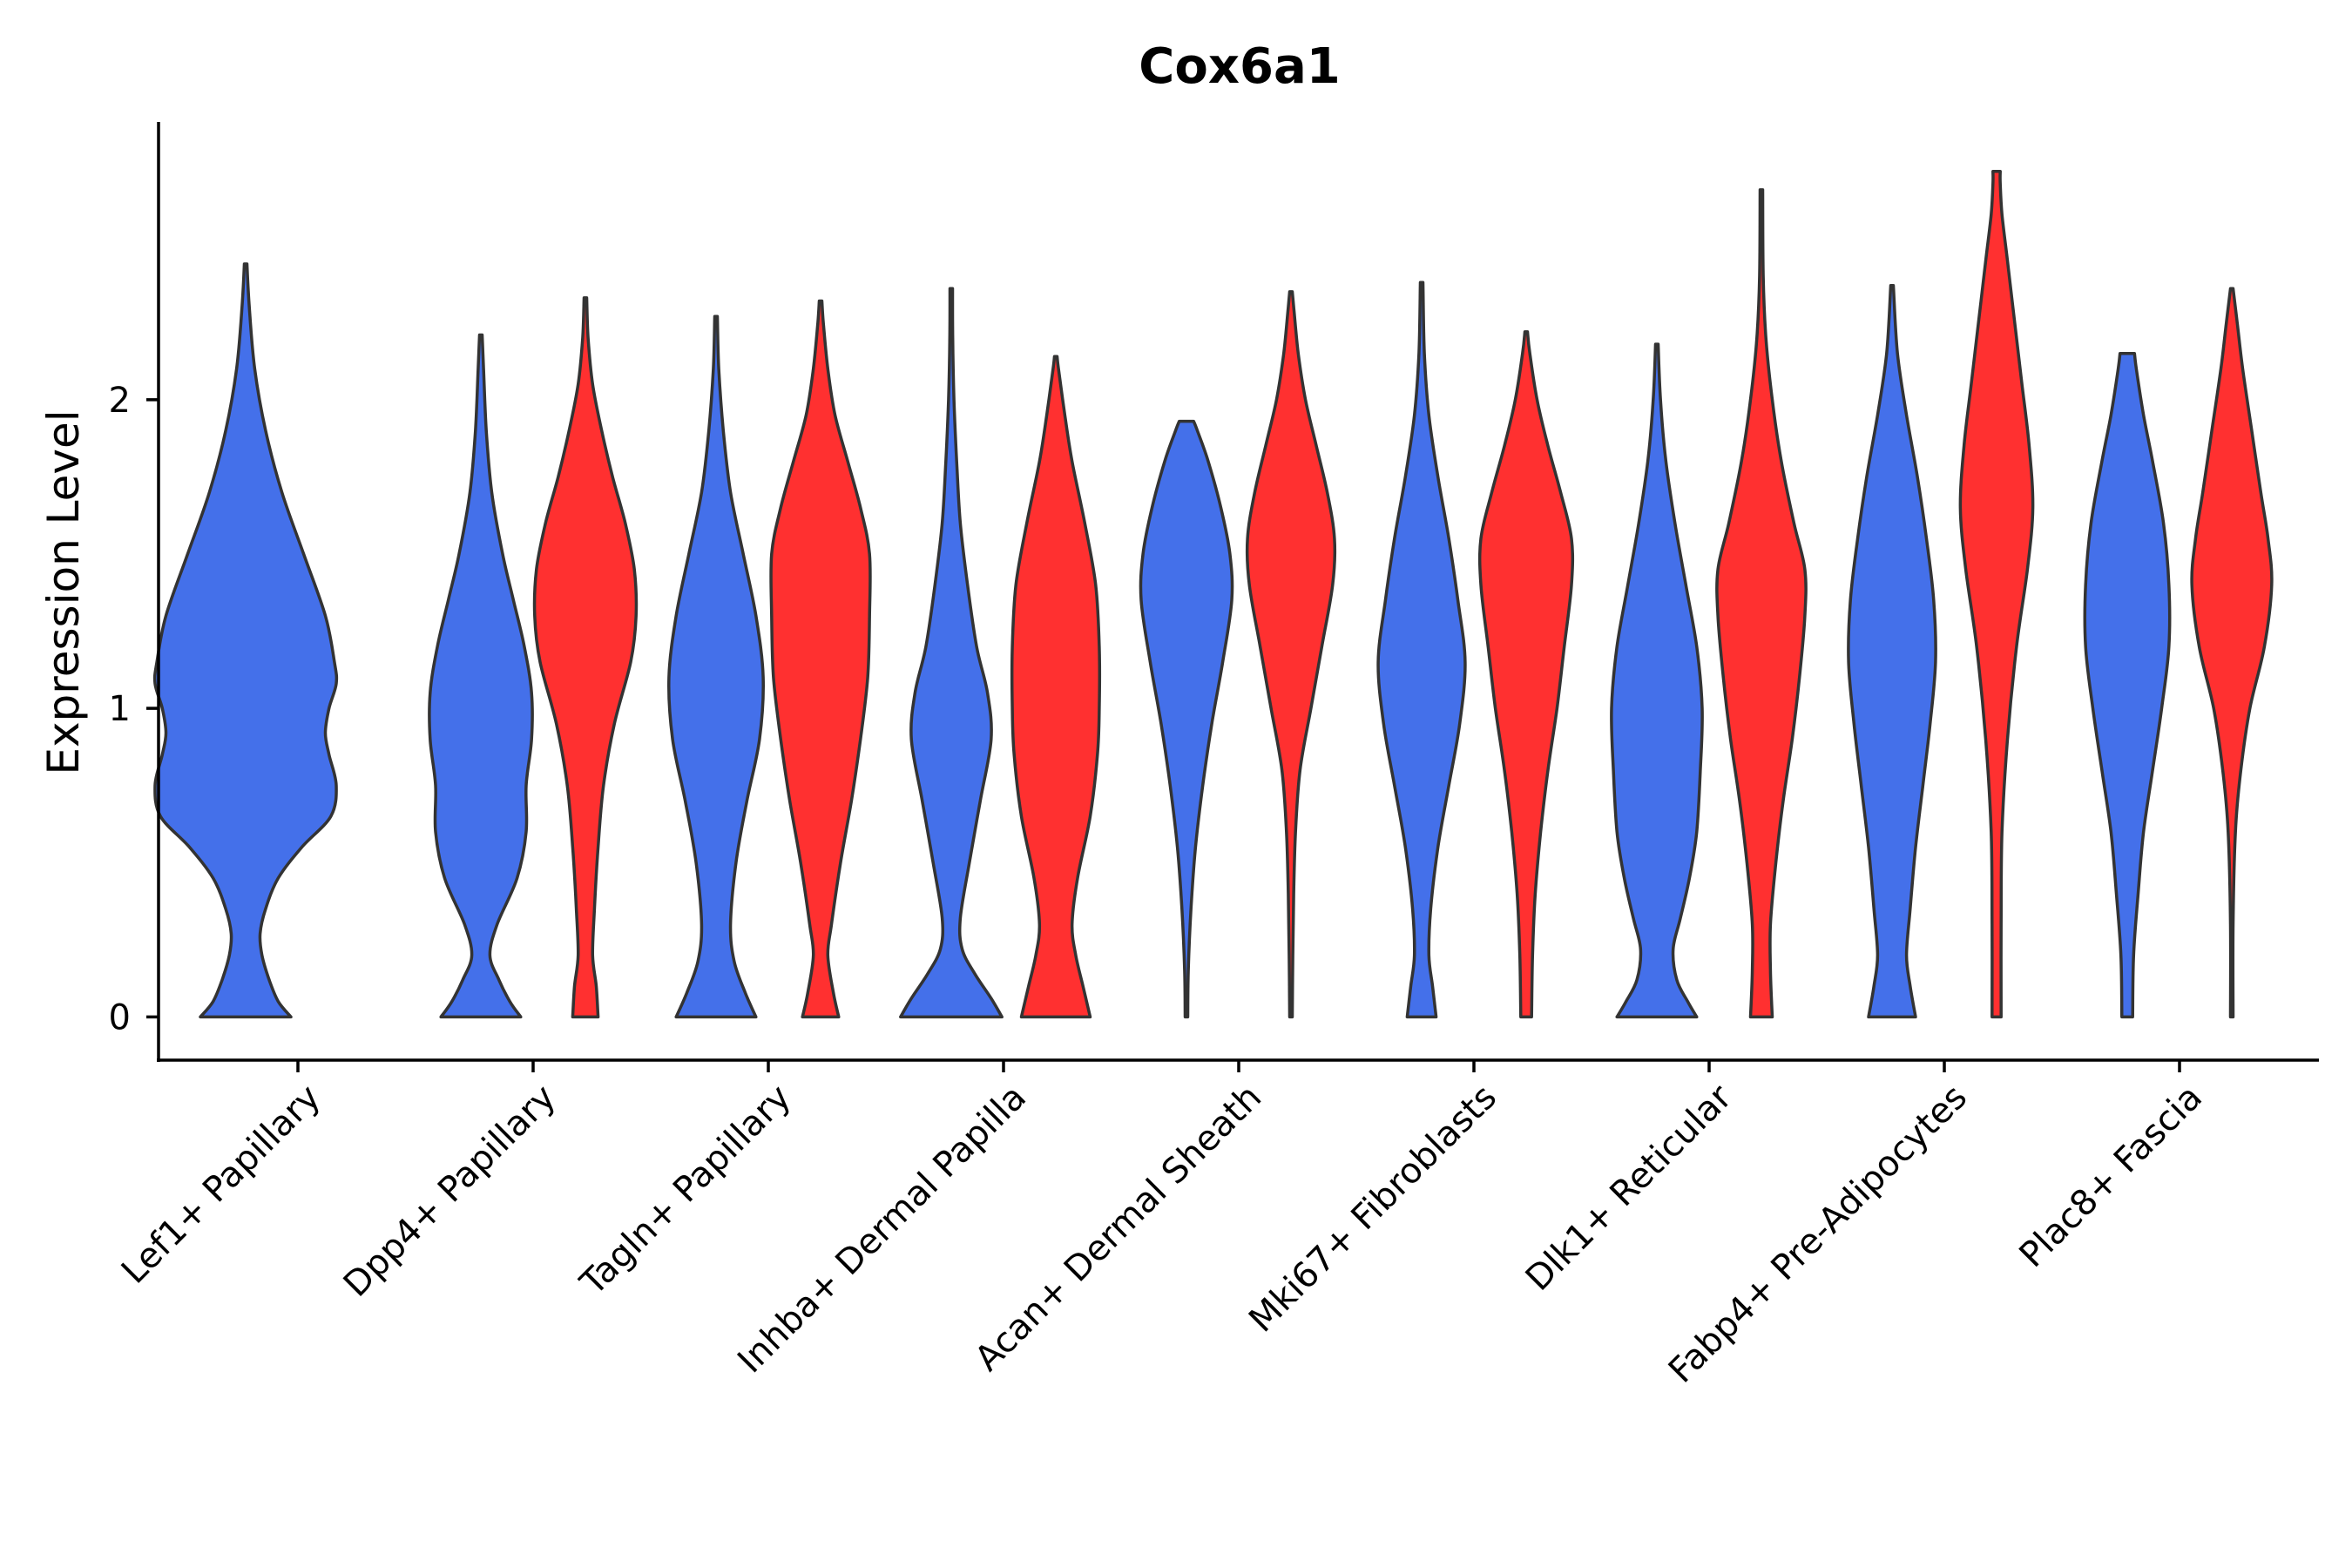 Image resolution: width=2352 pixels, height=1568 pixels. I want to click on x-tick-label: Mki67+ Fibroblasts, so click(1372, 1209).